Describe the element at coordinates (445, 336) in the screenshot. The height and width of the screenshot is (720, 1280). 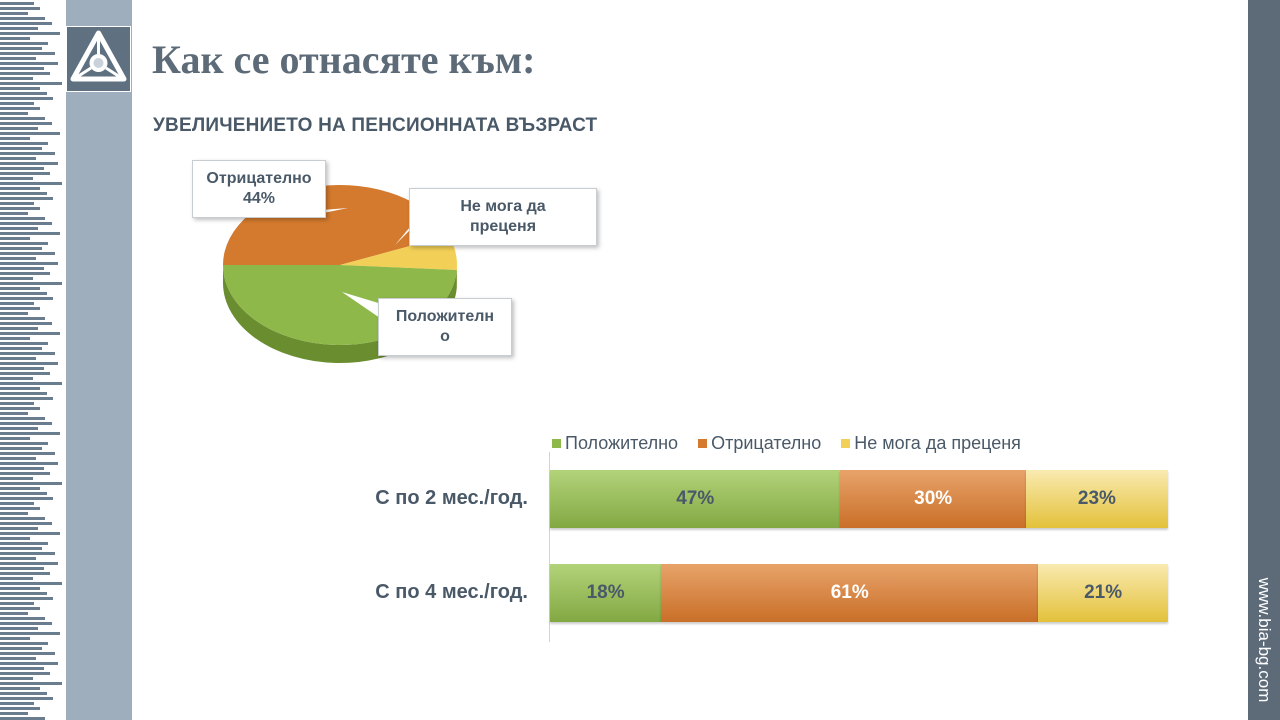
I see `pie-label-positive-line2: о` at that location.